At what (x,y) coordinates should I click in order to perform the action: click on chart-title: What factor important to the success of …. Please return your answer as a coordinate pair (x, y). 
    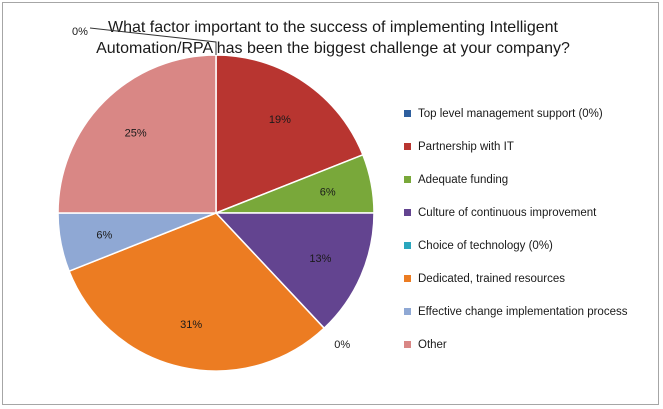
    Looking at the image, I should click on (333, 38).